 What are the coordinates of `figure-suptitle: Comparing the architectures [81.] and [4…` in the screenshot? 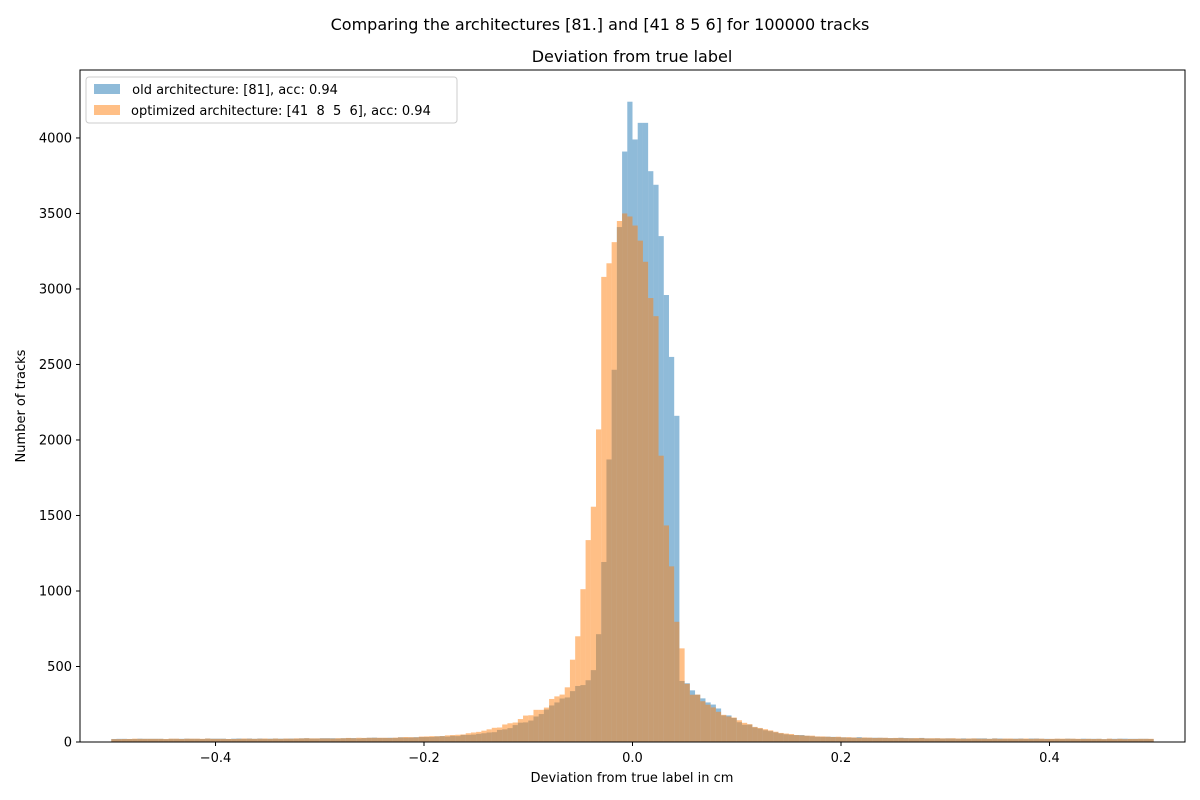 It's located at (600, 24).